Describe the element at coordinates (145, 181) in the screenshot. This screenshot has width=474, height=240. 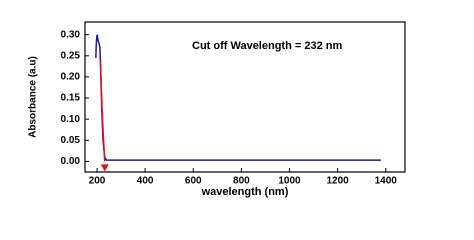
I see `x-tick-label: 400` at that location.